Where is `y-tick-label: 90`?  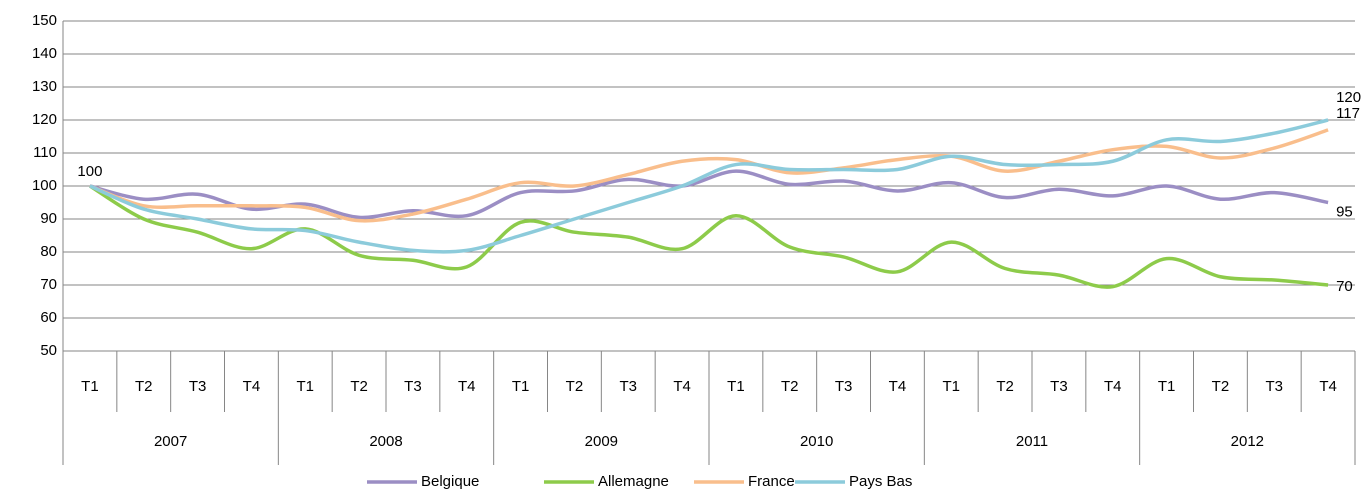 y-tick-label: 90 is located at coordinates (48, 218).